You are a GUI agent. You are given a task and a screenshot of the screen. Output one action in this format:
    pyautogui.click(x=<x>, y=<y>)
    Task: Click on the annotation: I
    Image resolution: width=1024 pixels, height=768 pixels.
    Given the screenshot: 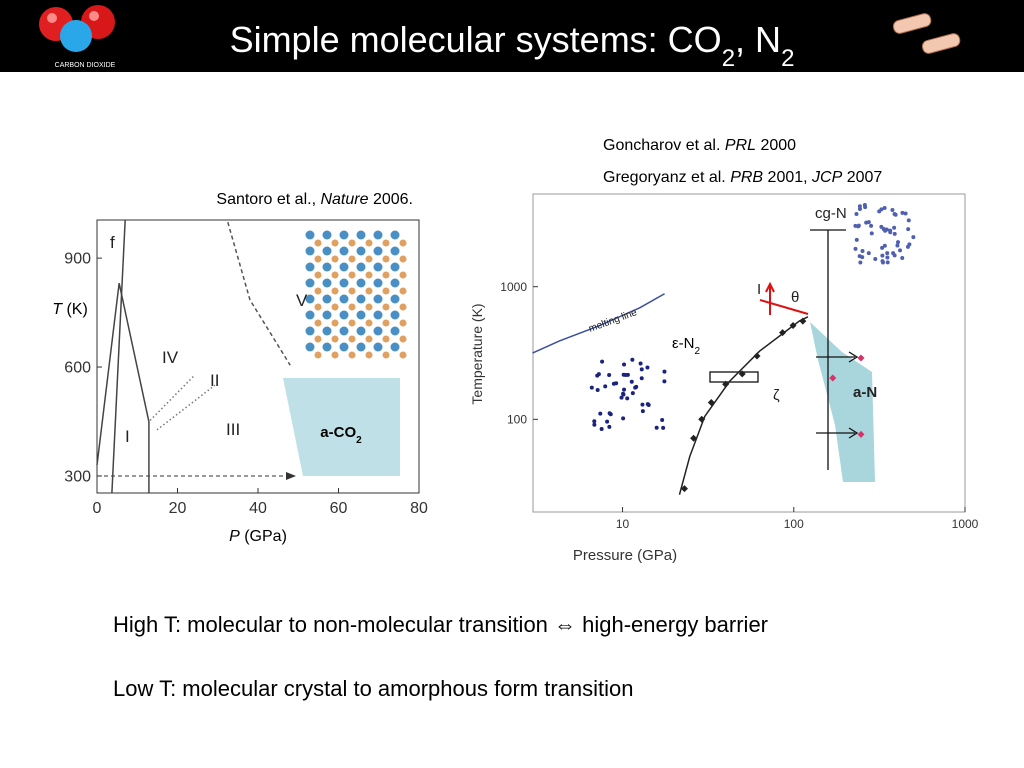 What is the action you would take?
    pyautogui.click(x=759, y=289)
    